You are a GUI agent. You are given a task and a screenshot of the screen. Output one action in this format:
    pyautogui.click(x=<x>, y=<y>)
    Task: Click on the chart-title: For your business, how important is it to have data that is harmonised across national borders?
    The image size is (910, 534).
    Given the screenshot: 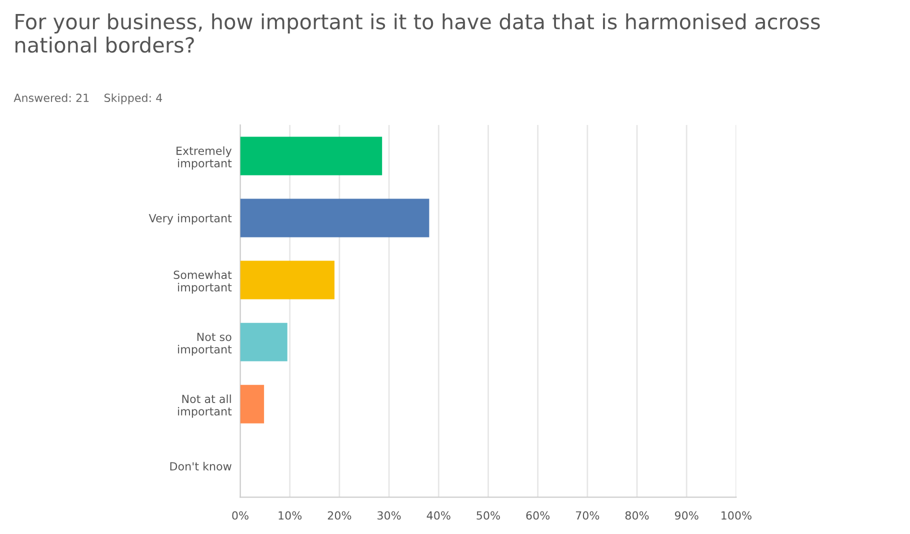 What is the action you would take?
    pyautogui.click(x=418, y=33)
    